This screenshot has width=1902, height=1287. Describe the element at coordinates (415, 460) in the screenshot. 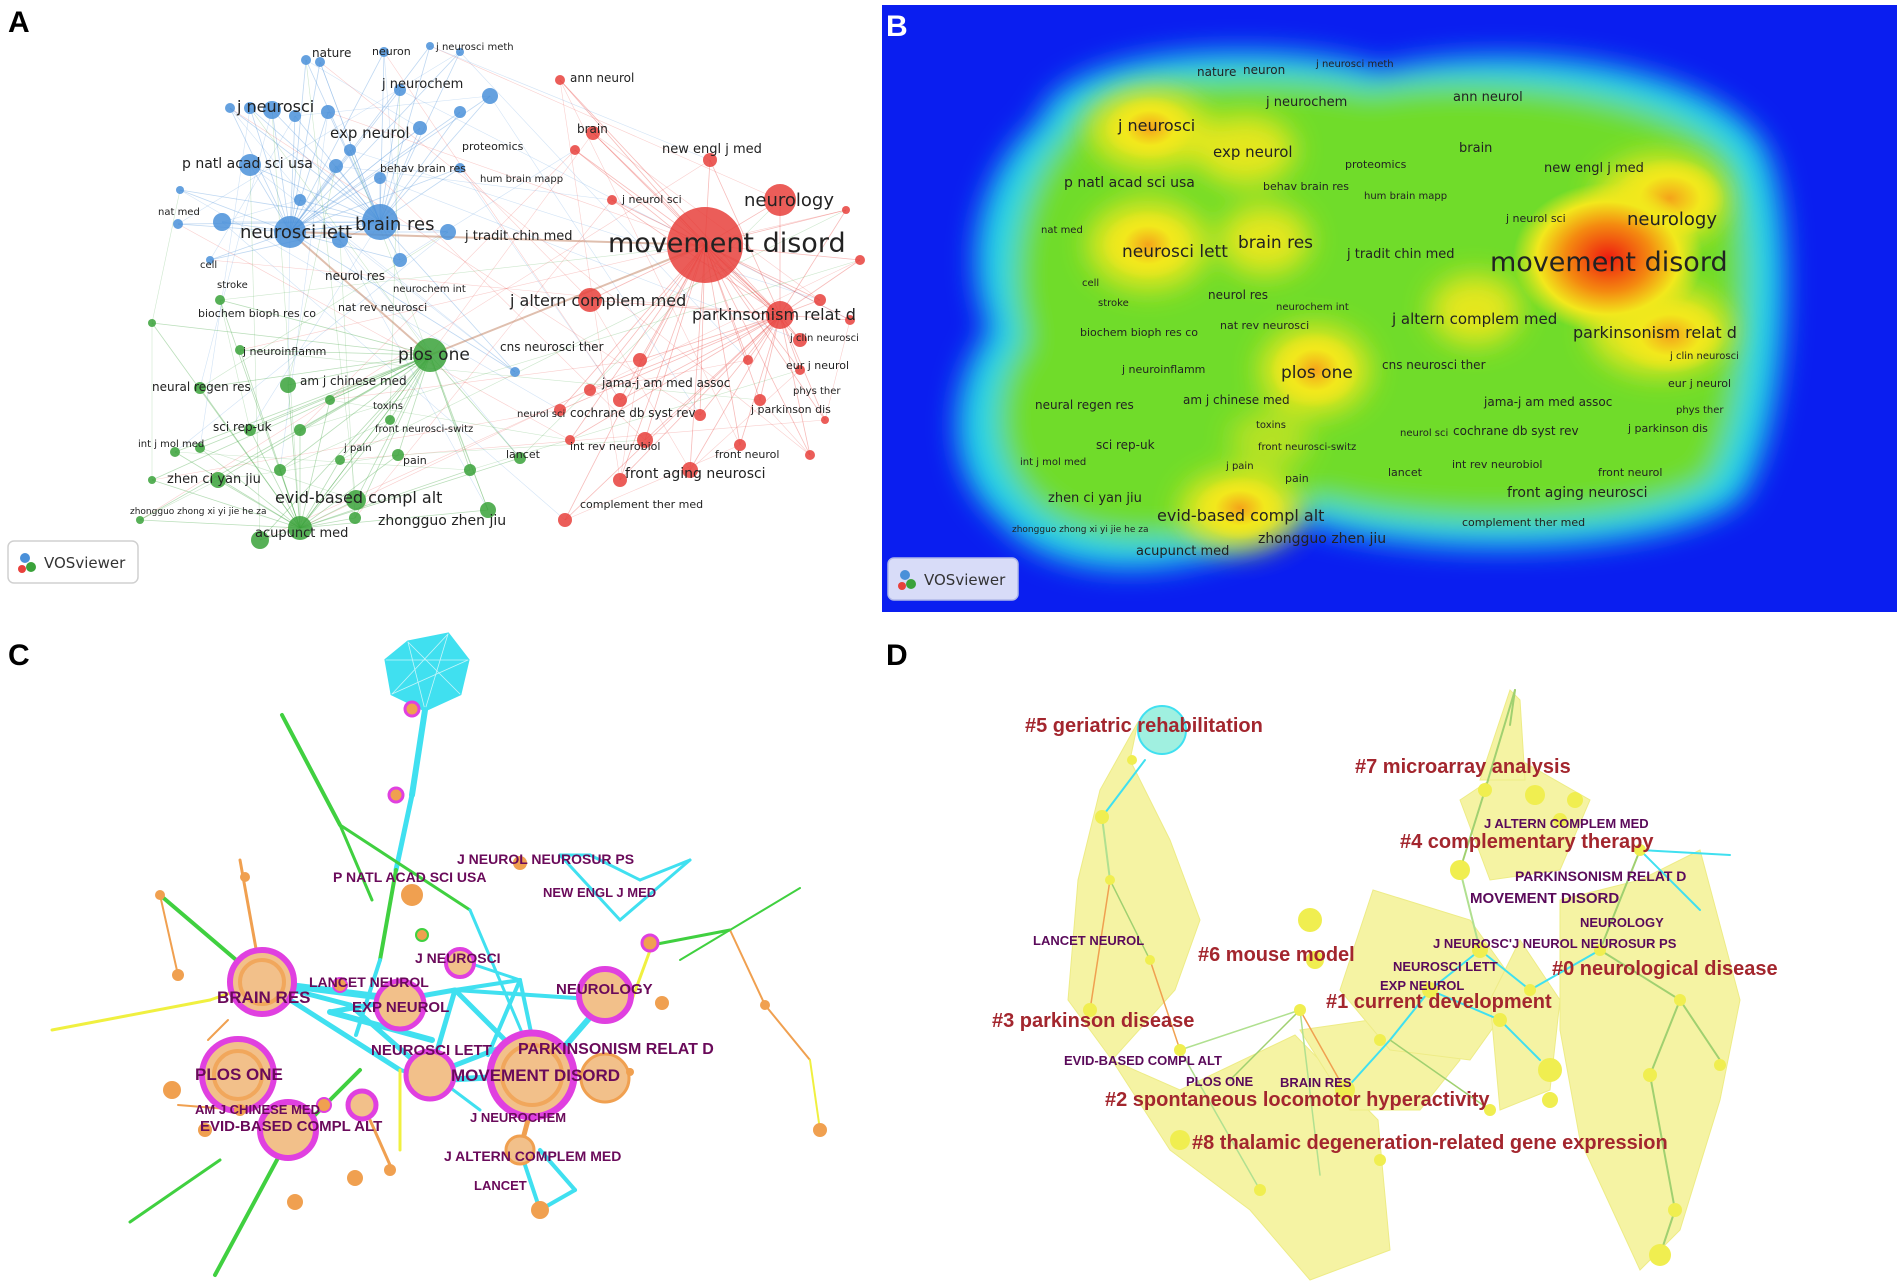

I see `label-a-pain: pain` at that location.